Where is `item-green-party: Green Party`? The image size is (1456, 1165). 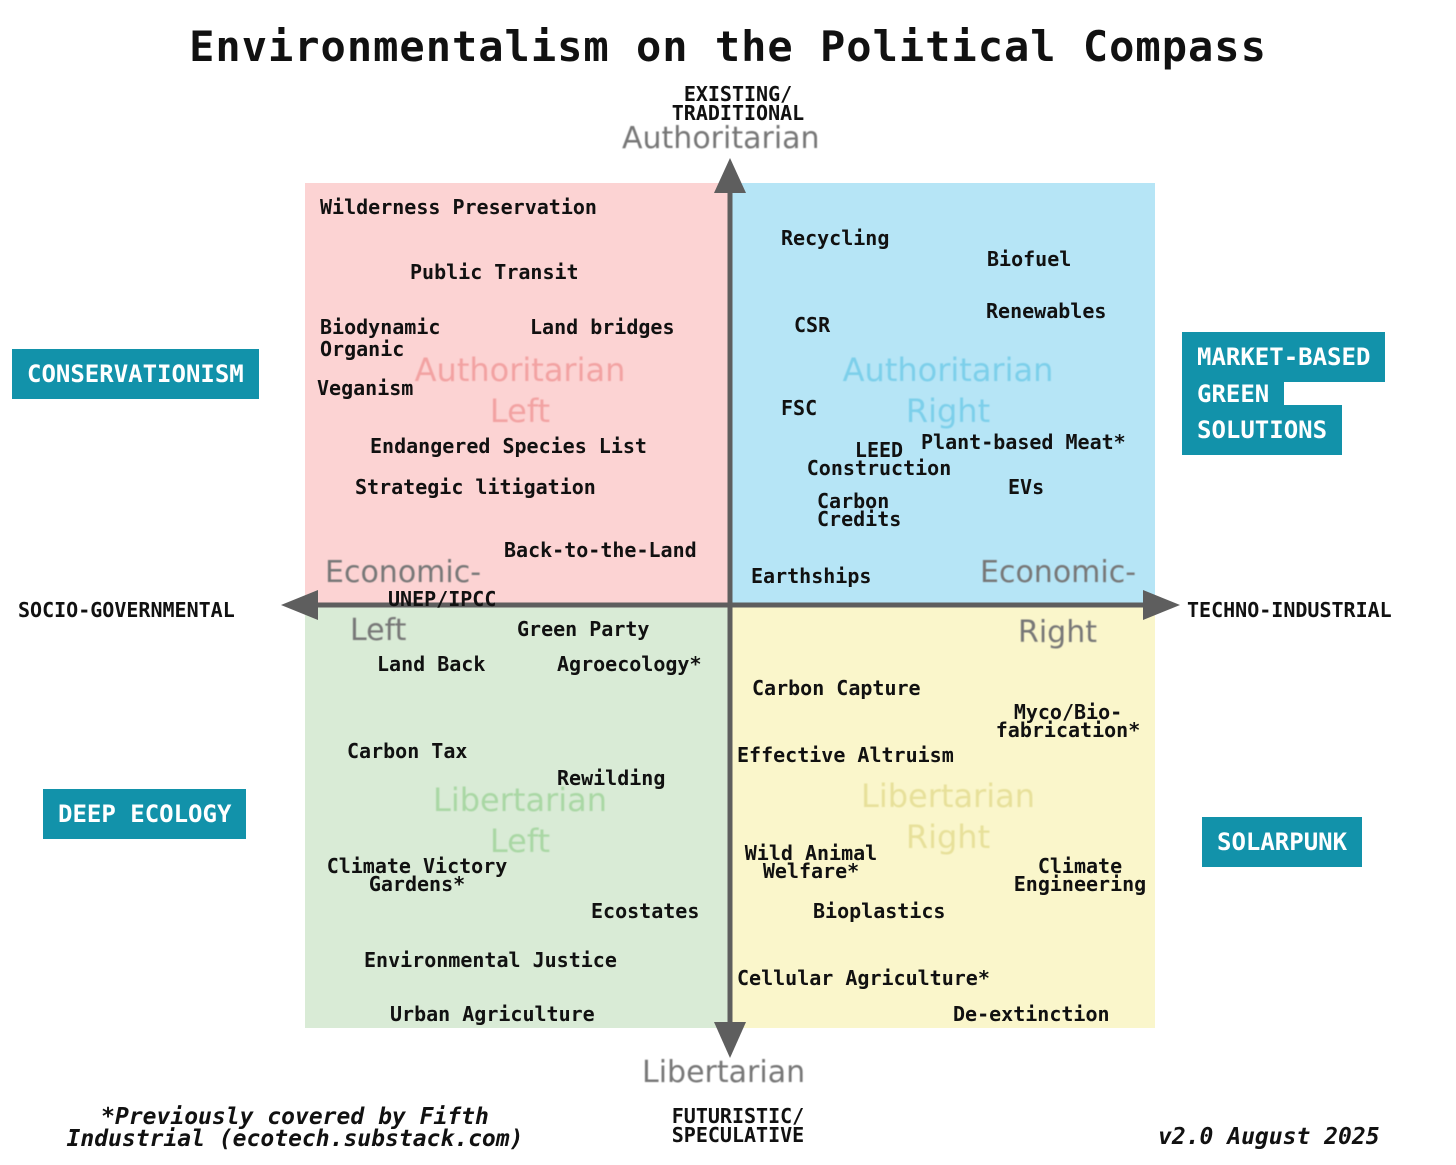
item-green-party: Green Party is located at coordinates (583, 629).